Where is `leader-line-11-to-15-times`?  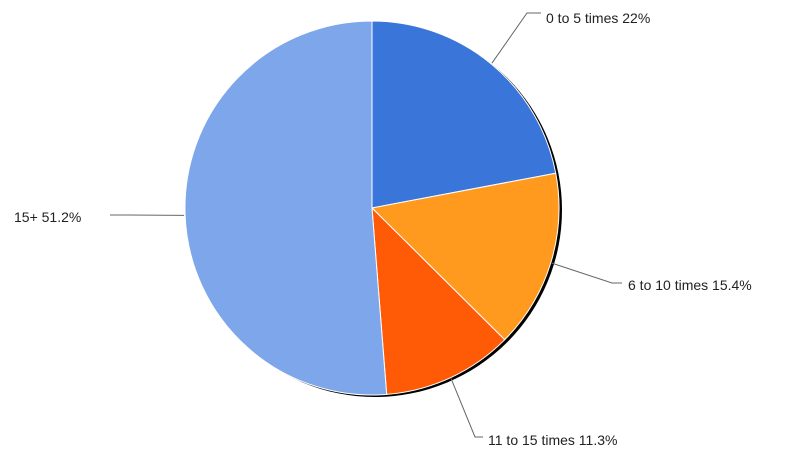
leader-line-11-to-15-times is located at coordinates (466, 408).